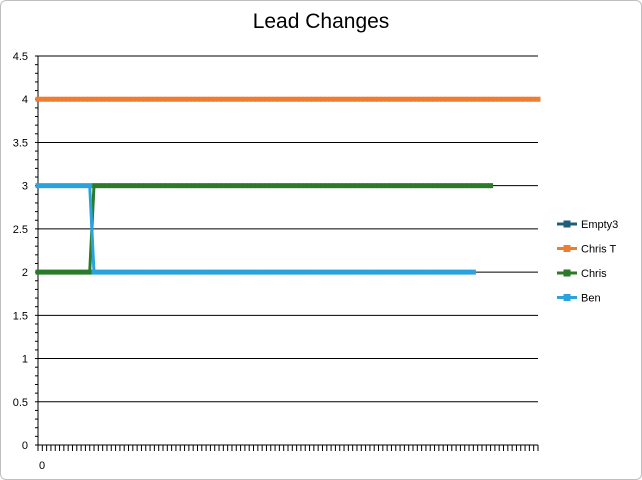 Image resolution: width=642 pixels, height=480 pixels. What do you see at coordinates (591, 299) in the screenshot?
I see `legend-label: Ben` at bounding box center [591, 299].